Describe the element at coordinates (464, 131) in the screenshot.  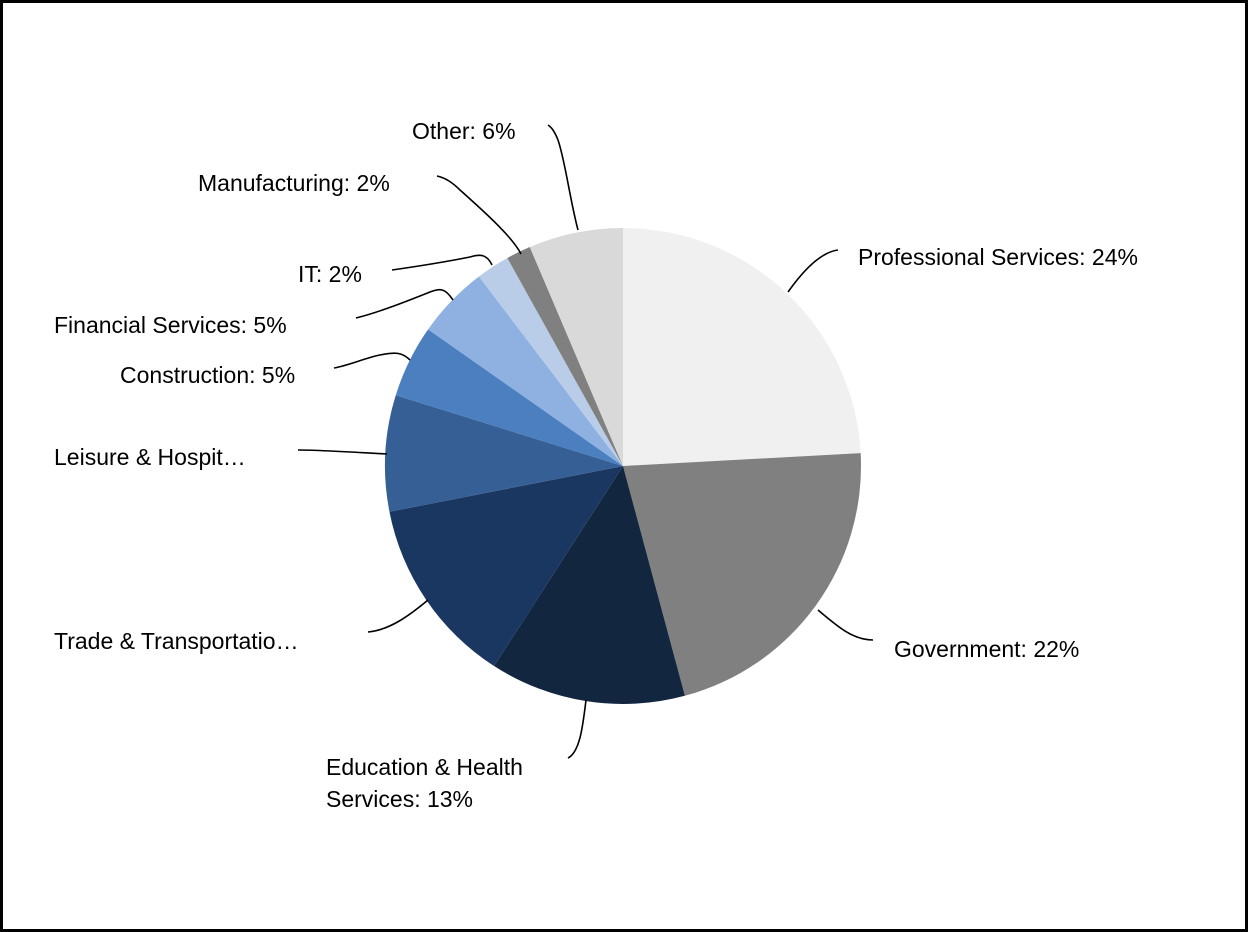
I see `slice-label-9: Other: 6%` at that location.